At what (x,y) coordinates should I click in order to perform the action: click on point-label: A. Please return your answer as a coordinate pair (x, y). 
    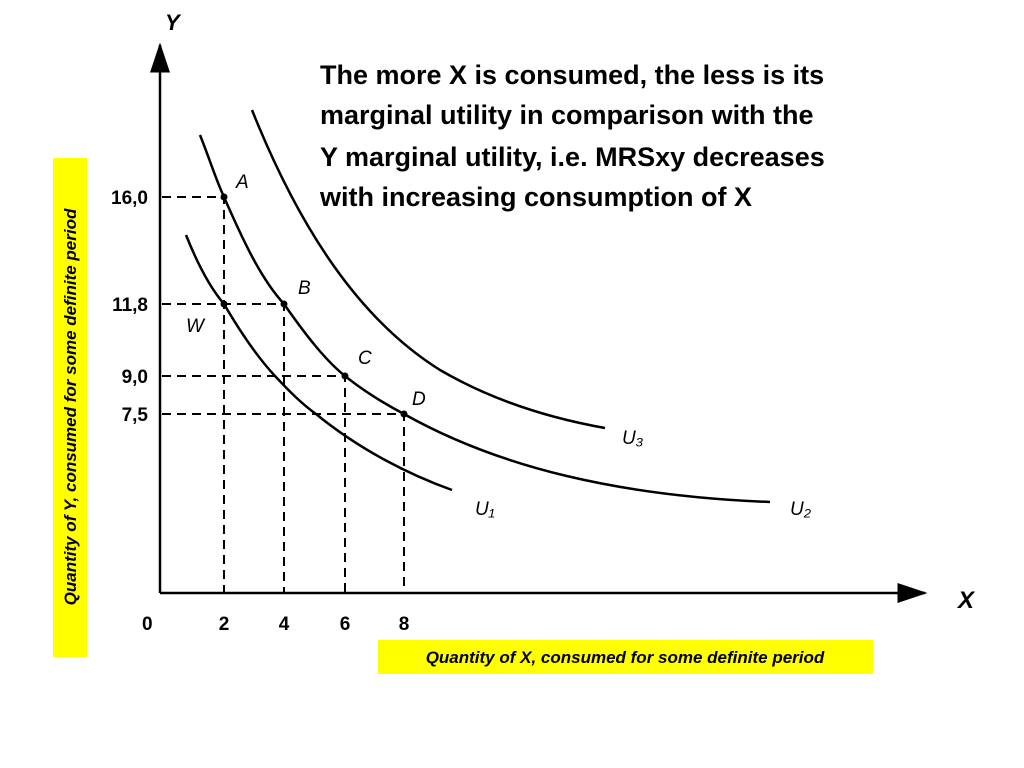
    Looking at the image, I should click on (242, 182).